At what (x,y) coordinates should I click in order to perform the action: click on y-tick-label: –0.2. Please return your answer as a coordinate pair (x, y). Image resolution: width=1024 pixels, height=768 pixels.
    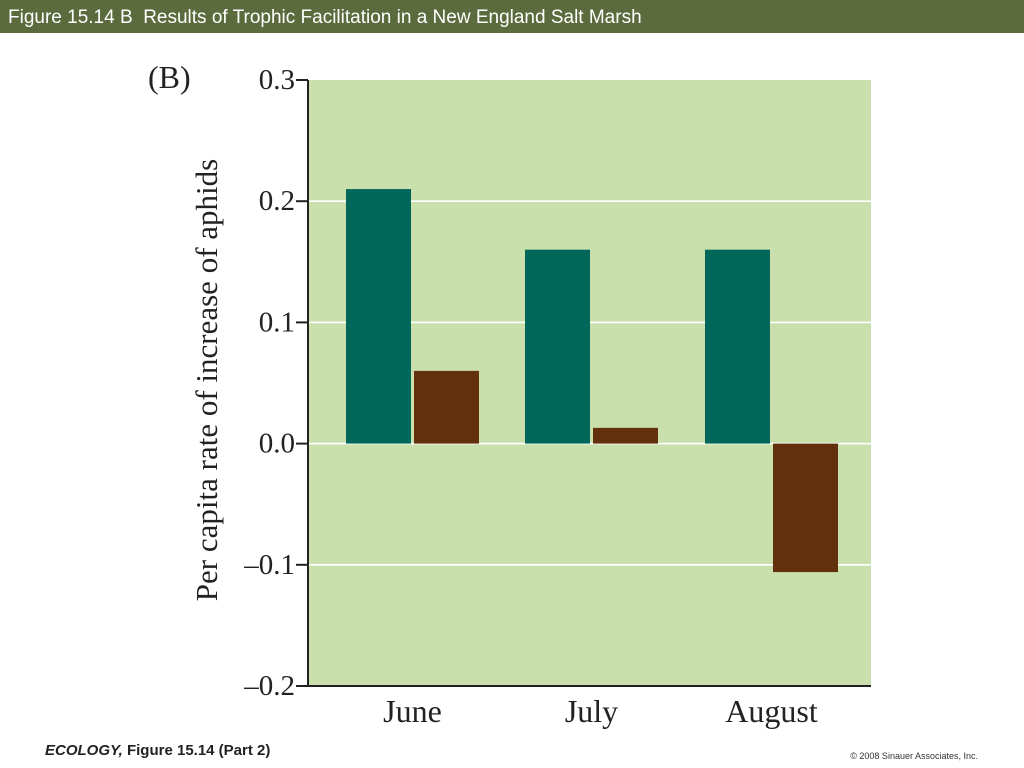
    Looking at the image, I should click on (269, 686).